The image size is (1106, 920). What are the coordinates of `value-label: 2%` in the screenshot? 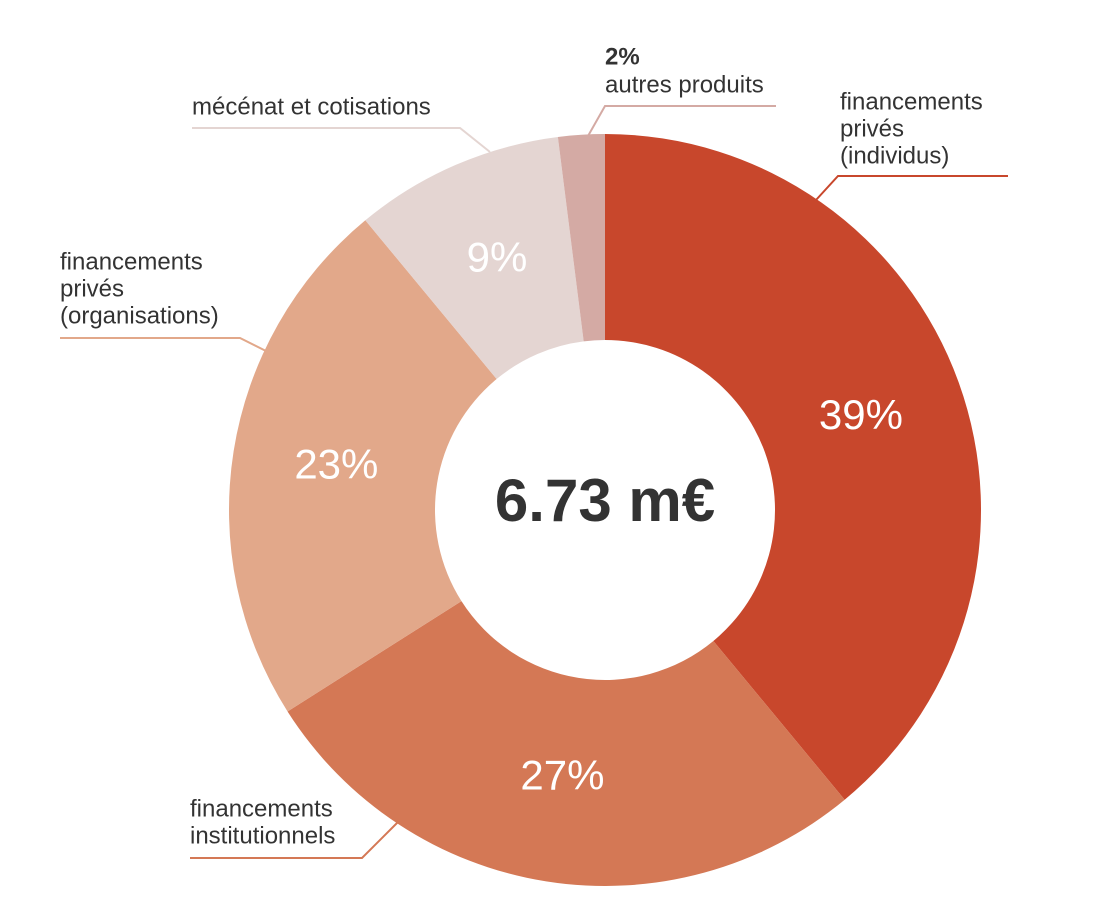 It's located at (622, 56).